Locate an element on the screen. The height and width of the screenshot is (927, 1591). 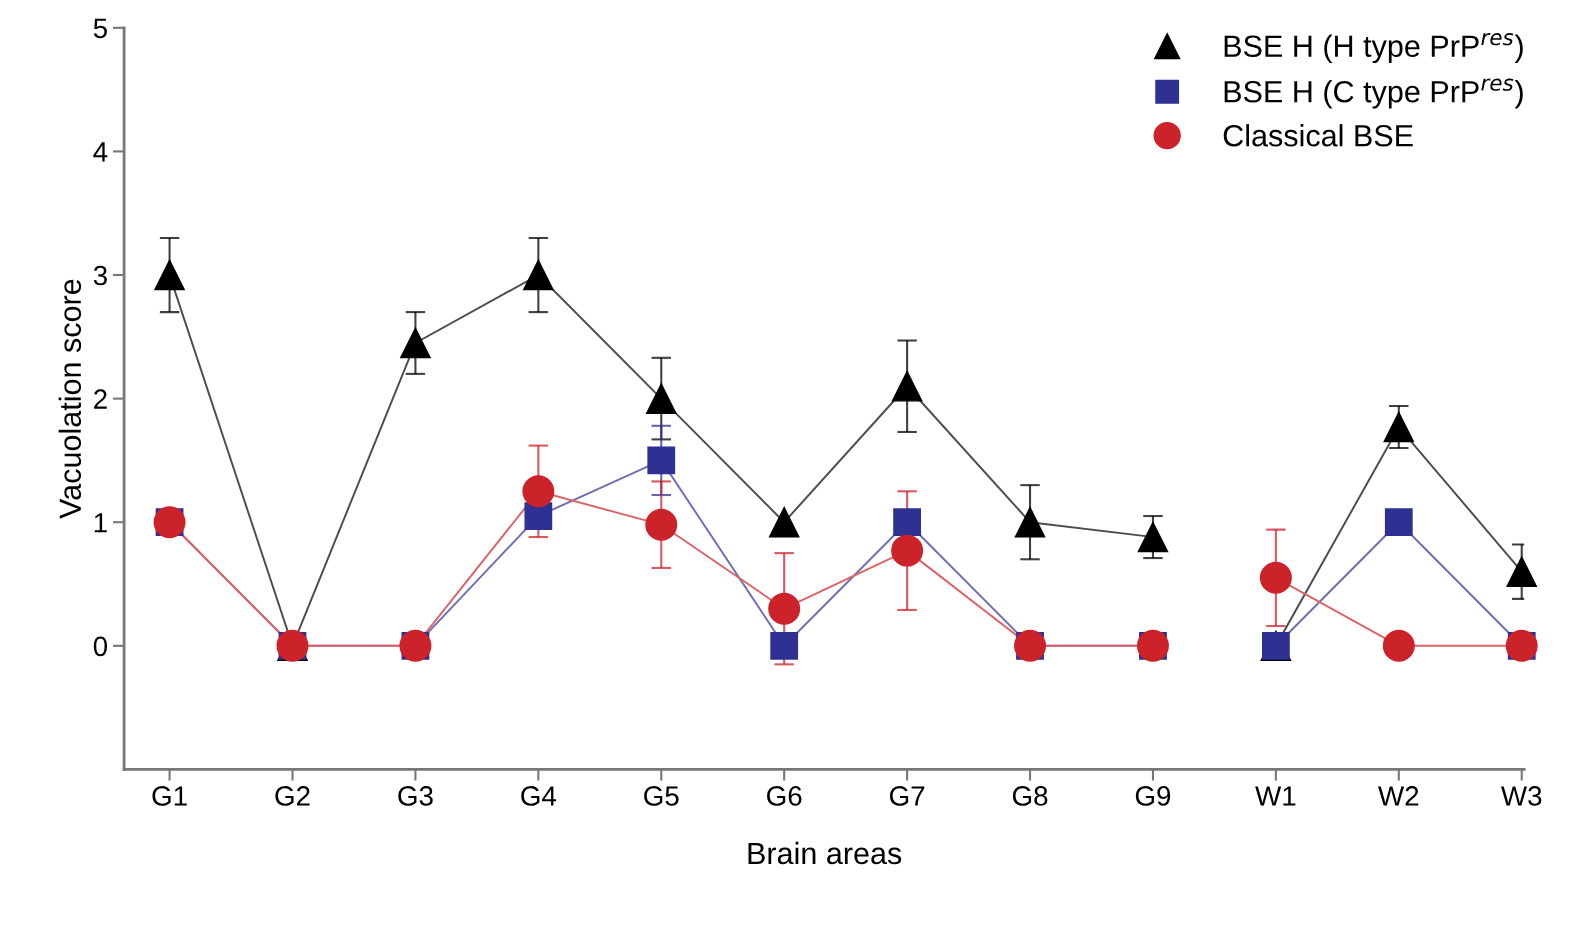
x-tick-label: G7 is located at coordinates (907, 796).